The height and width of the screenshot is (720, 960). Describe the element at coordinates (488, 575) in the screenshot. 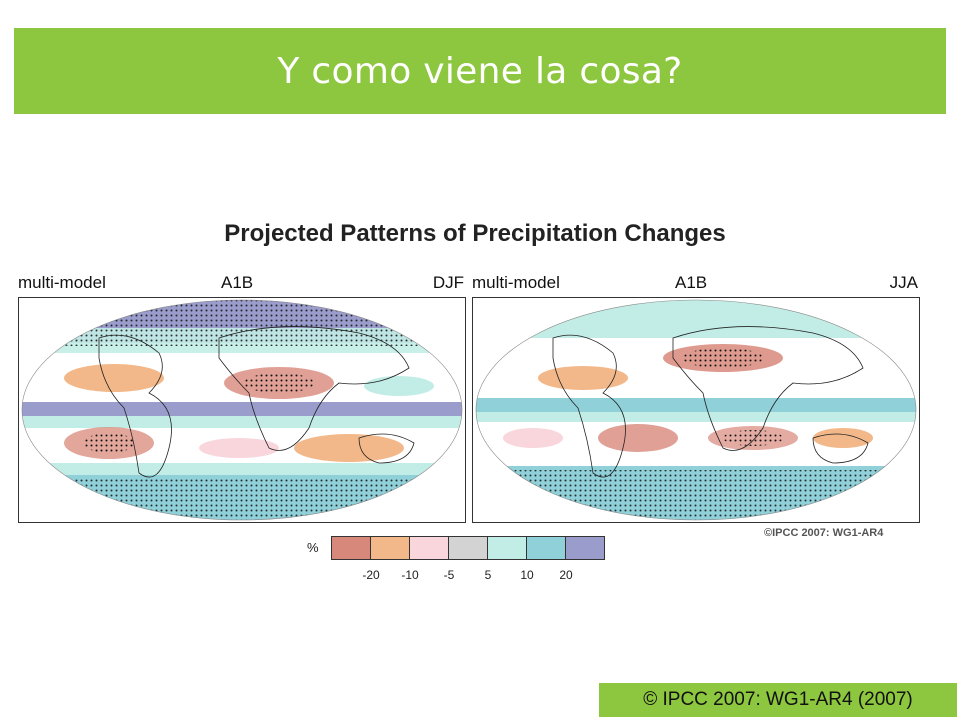

I see `legend-tick-label: 5` at that location.